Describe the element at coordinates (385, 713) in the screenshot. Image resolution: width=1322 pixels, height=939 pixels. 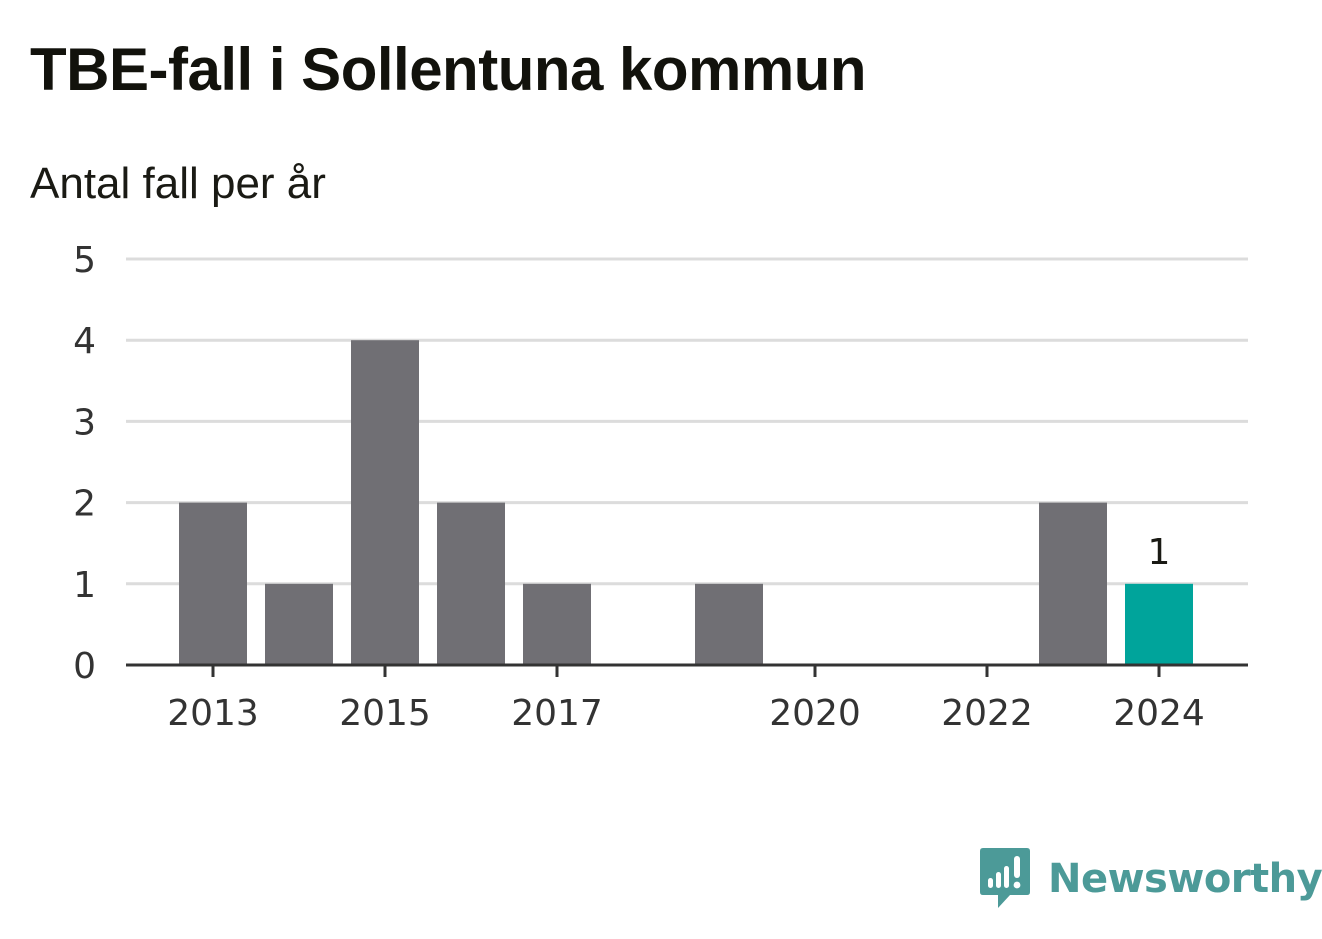
I see `x-tick-label: 2015` at that location.